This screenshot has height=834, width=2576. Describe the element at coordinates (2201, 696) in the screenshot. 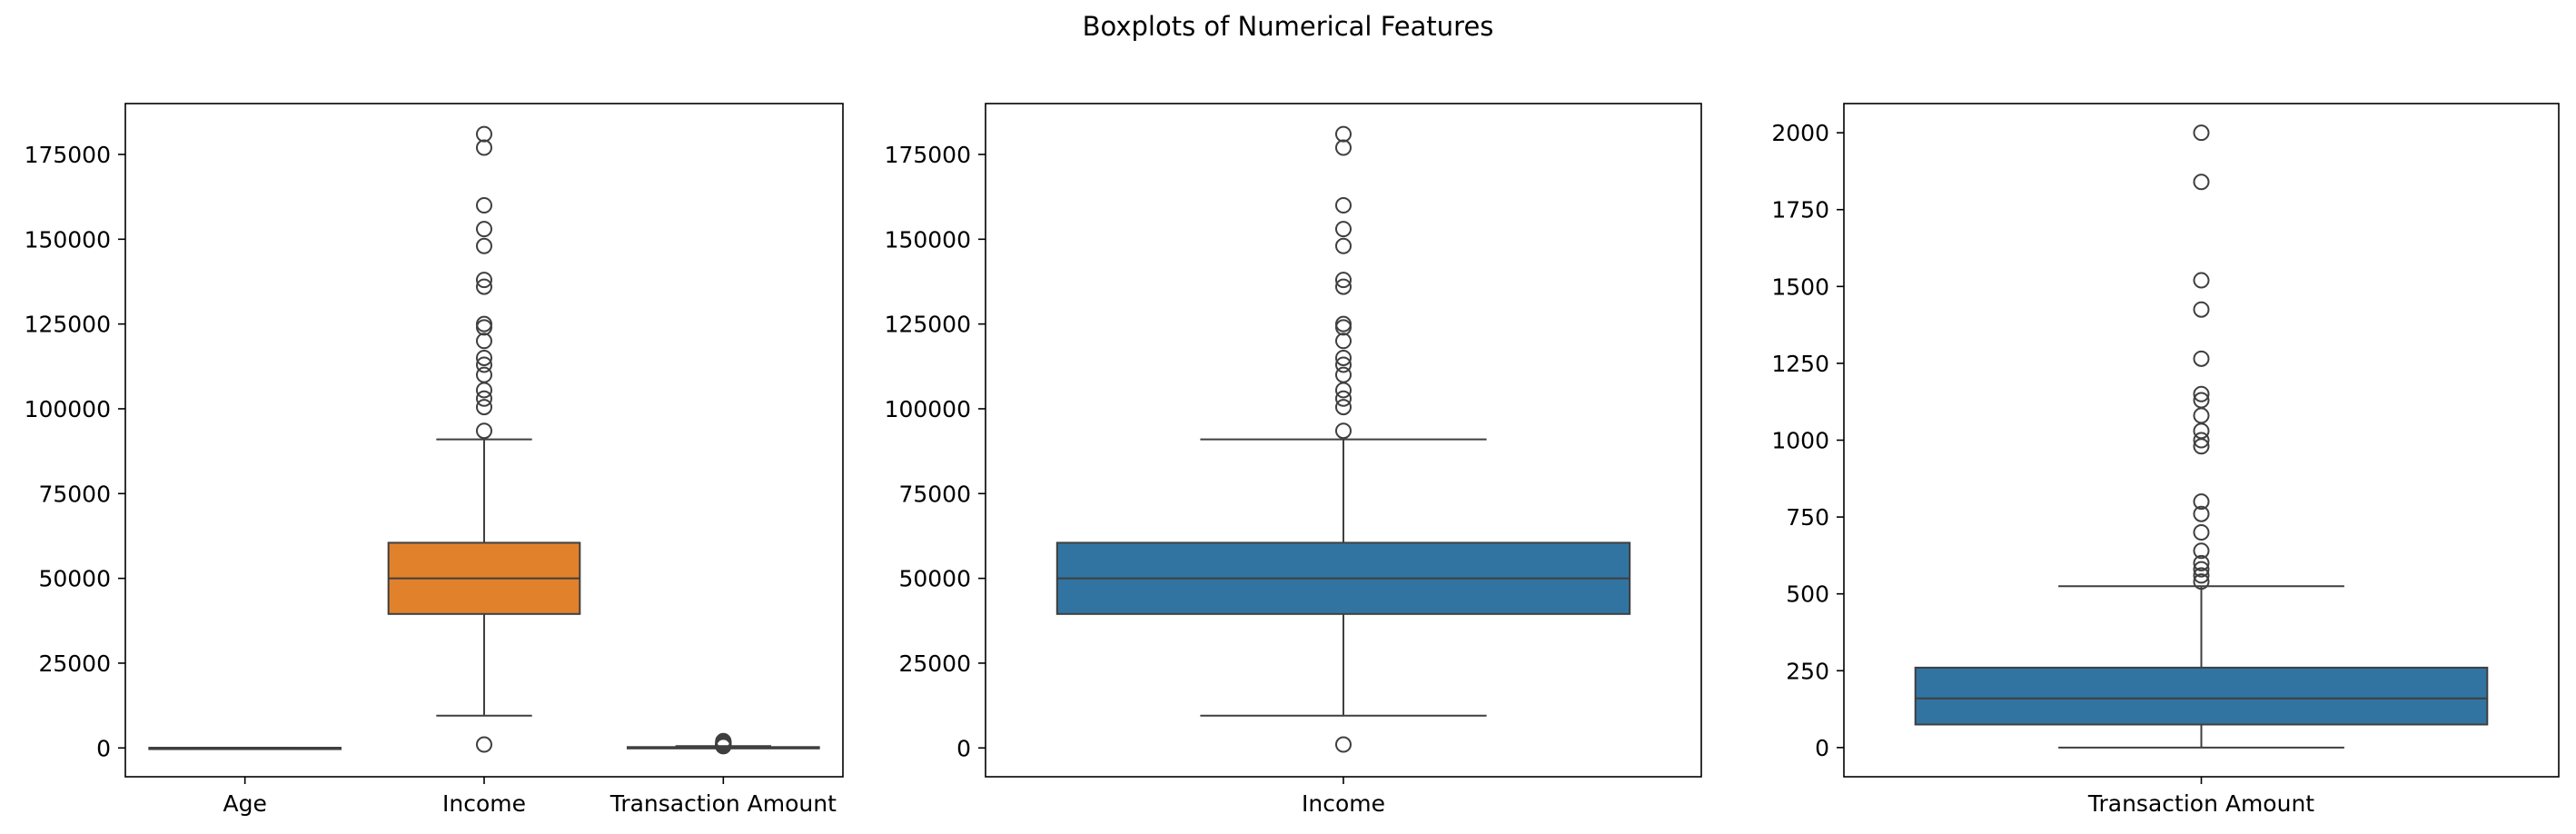

I see `box-iqr` at that location.